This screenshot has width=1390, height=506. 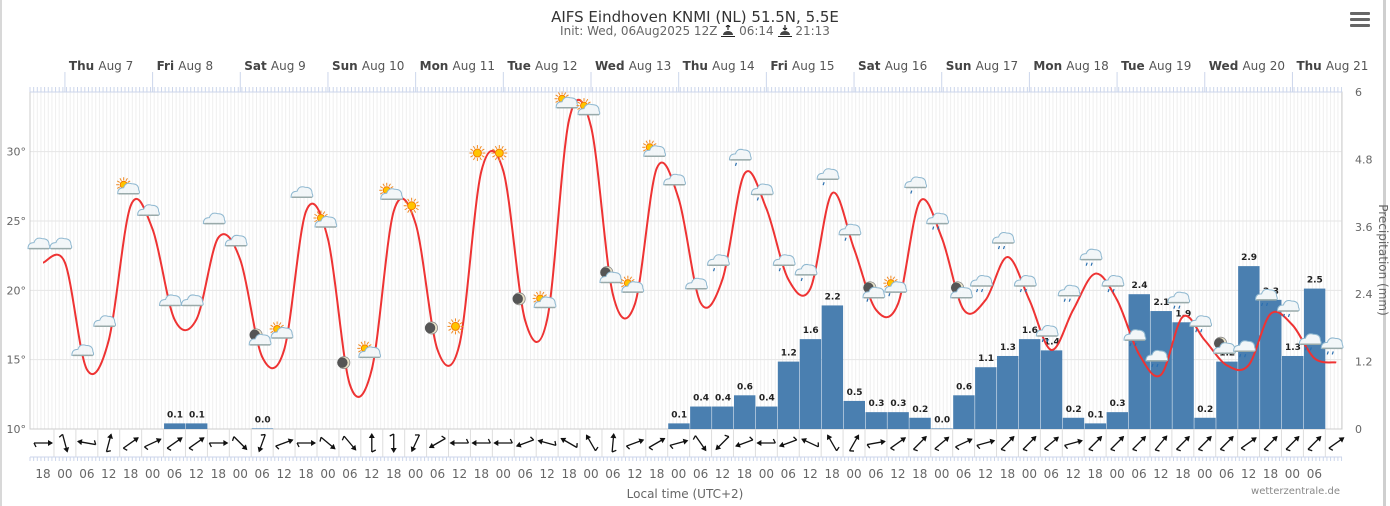 What do you see at coordinates (1074, 410) in the screenshot?
I see `precip-bar-label: 0.2` at bounding box center [1074, 410].